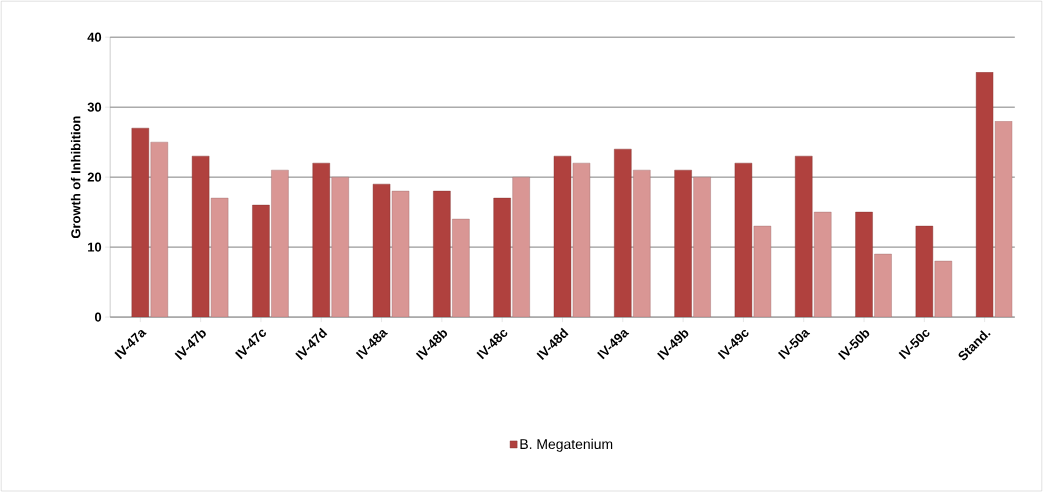  I want to click on y-tick-label: 40, so click(94, 37).